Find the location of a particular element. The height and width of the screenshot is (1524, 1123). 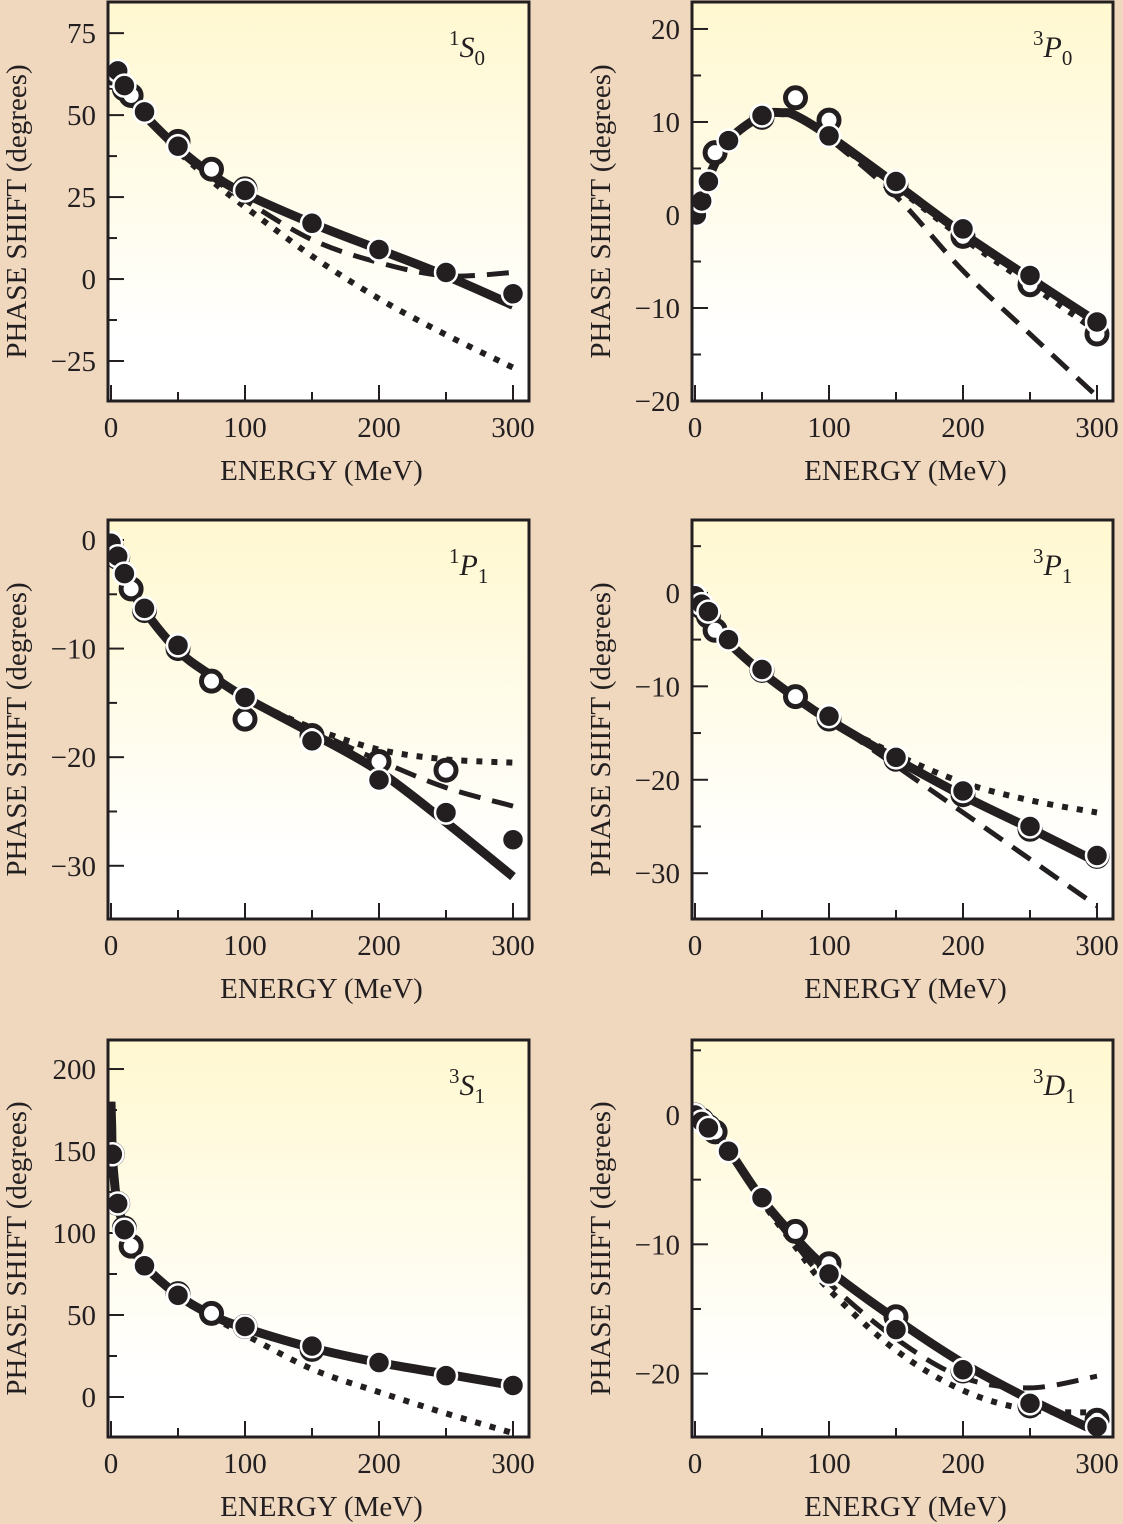

y-tick-label: 25 is located at coordinates (81, 198).